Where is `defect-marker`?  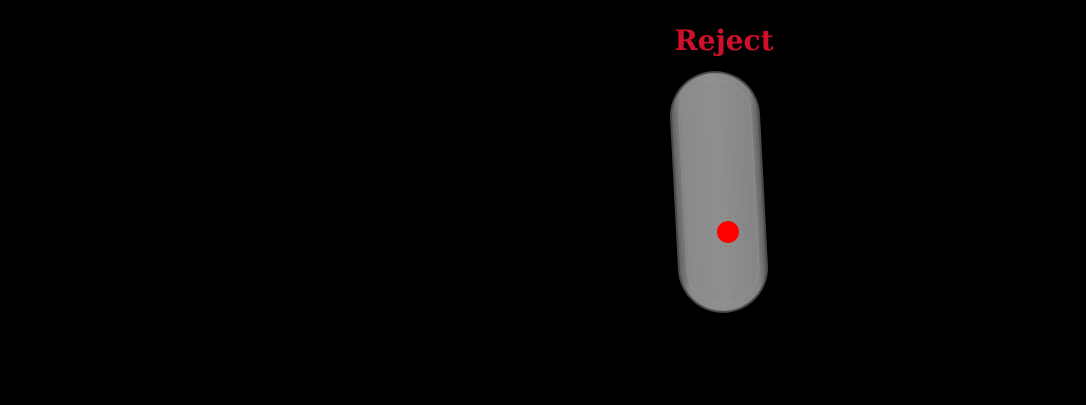
defect-marker is located at coordinates (728, 232).